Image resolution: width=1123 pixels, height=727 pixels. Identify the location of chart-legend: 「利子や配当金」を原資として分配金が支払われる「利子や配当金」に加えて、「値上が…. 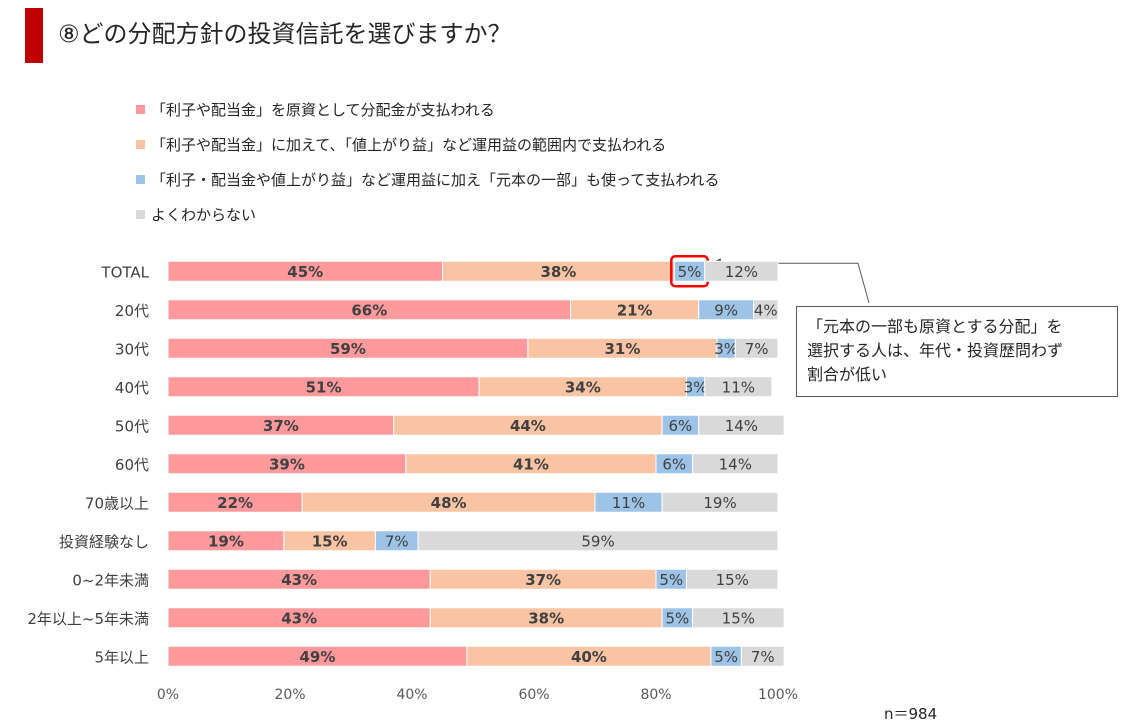
(428, 162).